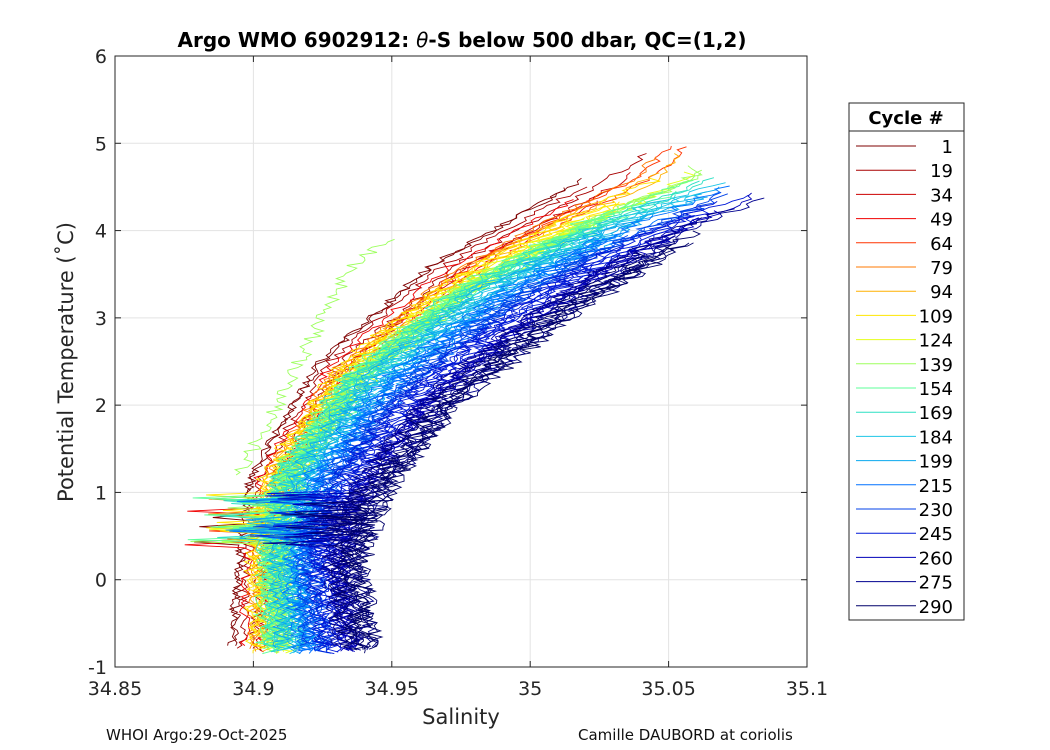 This screenshot has height=750, width=1050. What do you see at coordinates (530, 689) in the screenshot?
I see `x-tick-label: 35` at bounding box center [530, 689].